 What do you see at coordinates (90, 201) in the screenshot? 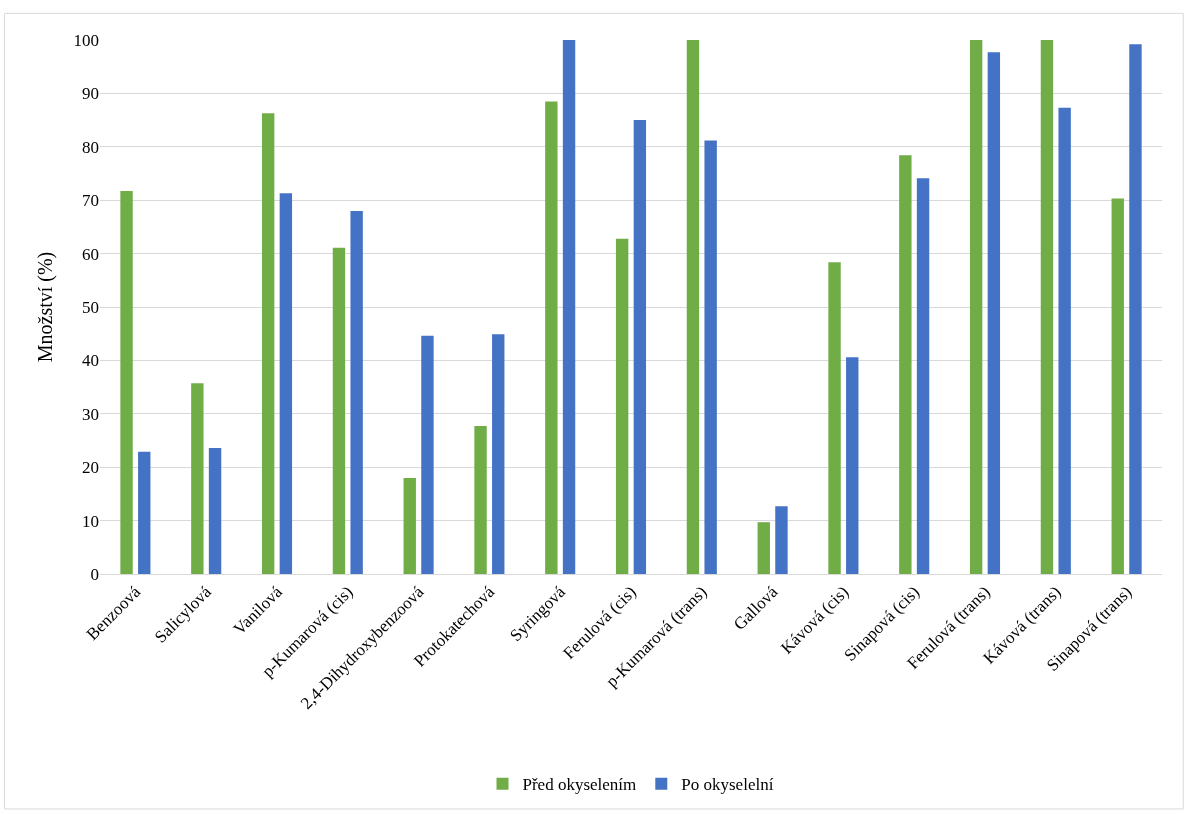
I see `y-tick-label: 70` at bounding box center [90, 201].